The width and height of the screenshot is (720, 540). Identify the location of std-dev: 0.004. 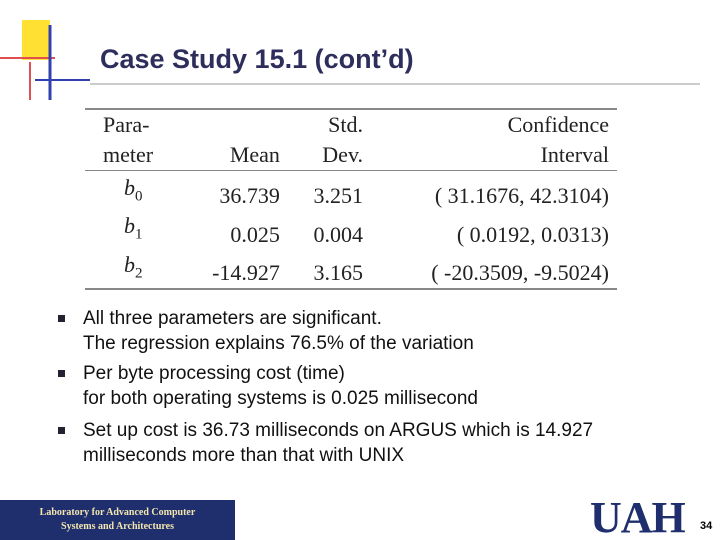
(338, 234).